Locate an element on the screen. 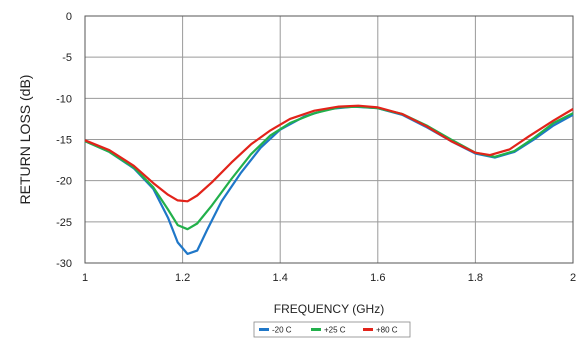 Image resolution: width=587 pixels, height=339 pixels. x-tick-label: 1.4 is located at coordinates (280, 278).